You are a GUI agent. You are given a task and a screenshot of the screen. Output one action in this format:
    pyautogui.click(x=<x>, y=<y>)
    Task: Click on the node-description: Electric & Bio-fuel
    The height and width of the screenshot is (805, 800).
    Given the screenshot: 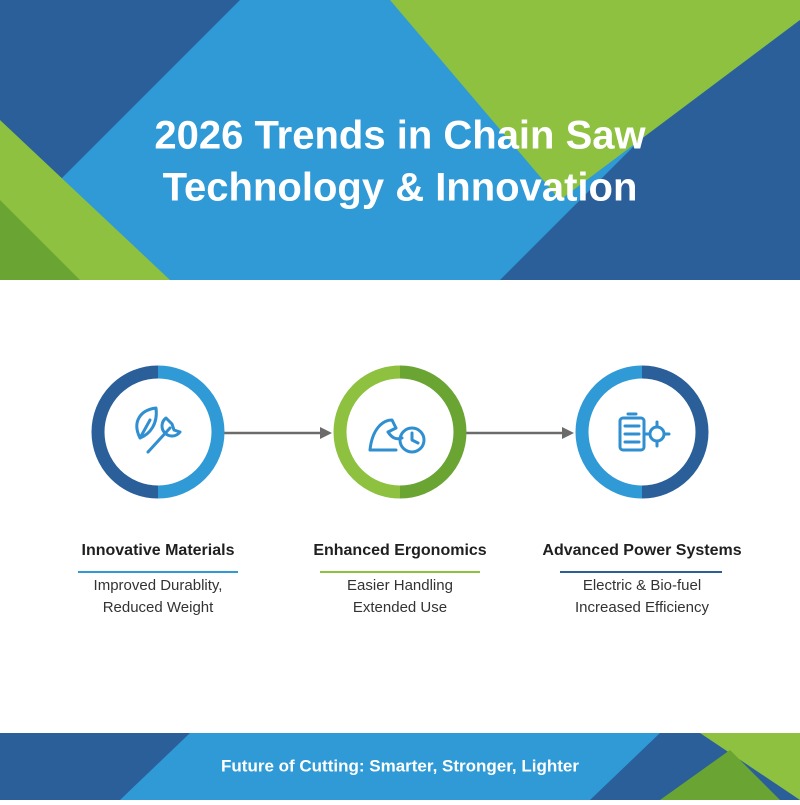 What is the action you would take?
    pyautogui.click(x=642, y=585)
    